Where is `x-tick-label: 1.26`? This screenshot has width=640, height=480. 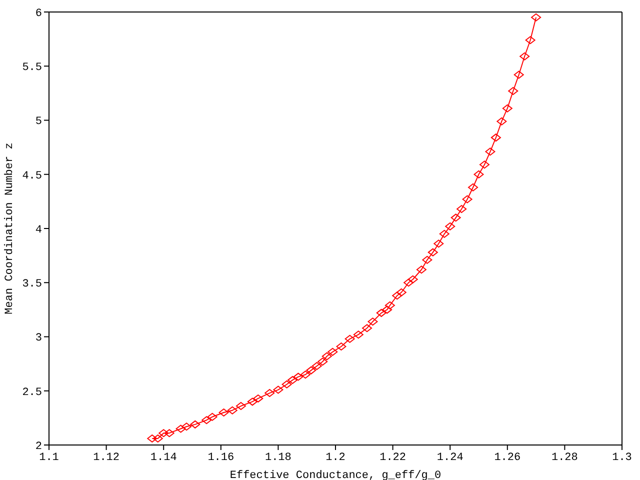 x-tick-label: 1.26 is located at coordinates (507, 458).